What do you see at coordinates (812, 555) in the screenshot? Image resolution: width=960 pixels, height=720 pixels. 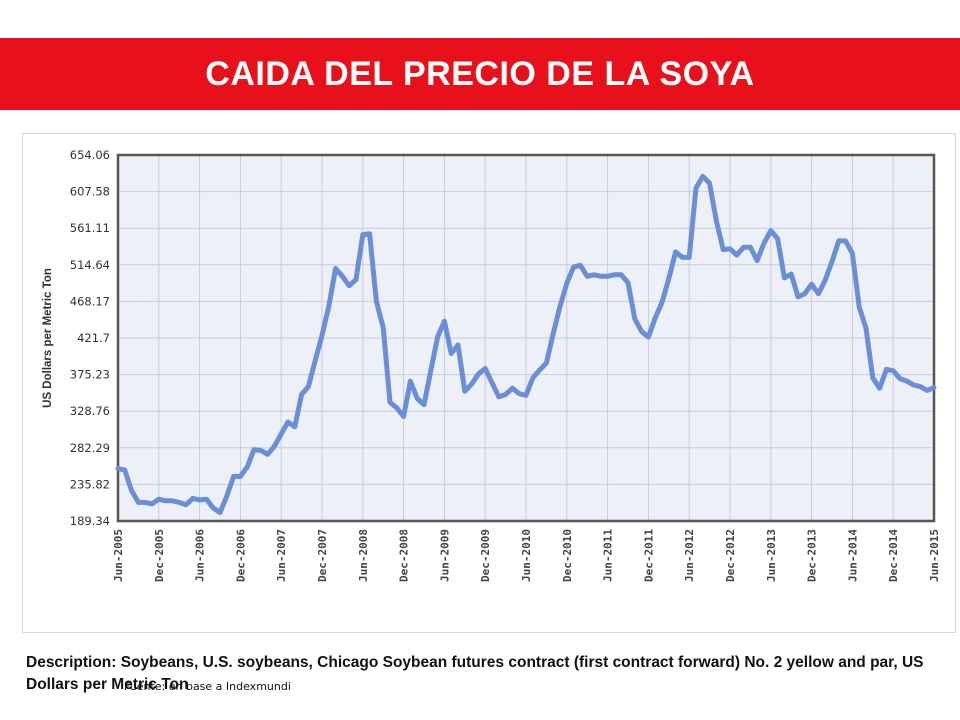 I see `x-tick-label: Dec-2013` at bounding box center [812, 555].